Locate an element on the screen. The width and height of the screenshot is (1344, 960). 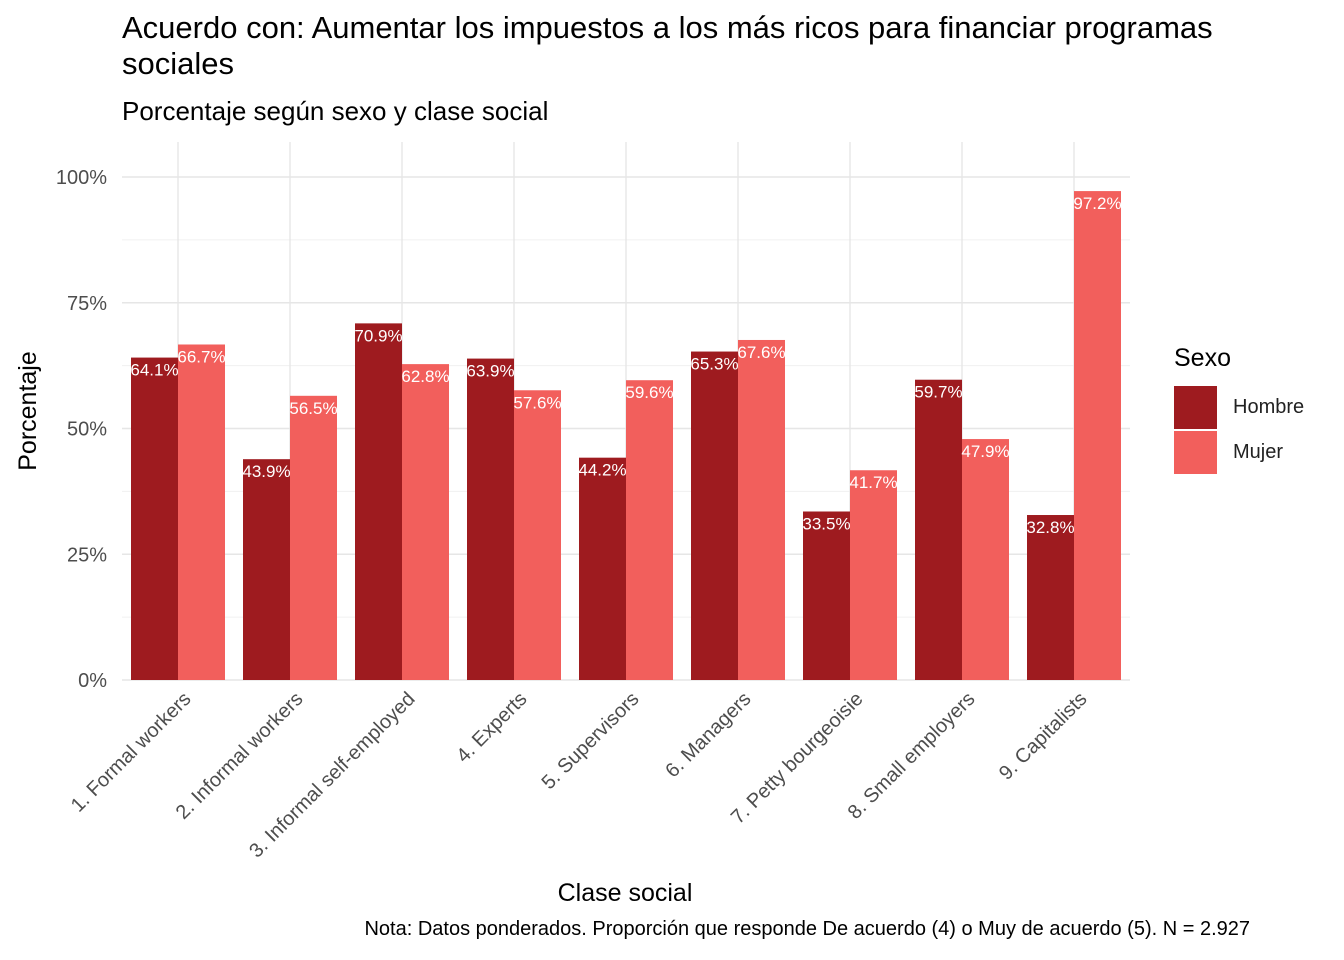
data-label-hombre: 64.1% is located at coordinates (154, 370).